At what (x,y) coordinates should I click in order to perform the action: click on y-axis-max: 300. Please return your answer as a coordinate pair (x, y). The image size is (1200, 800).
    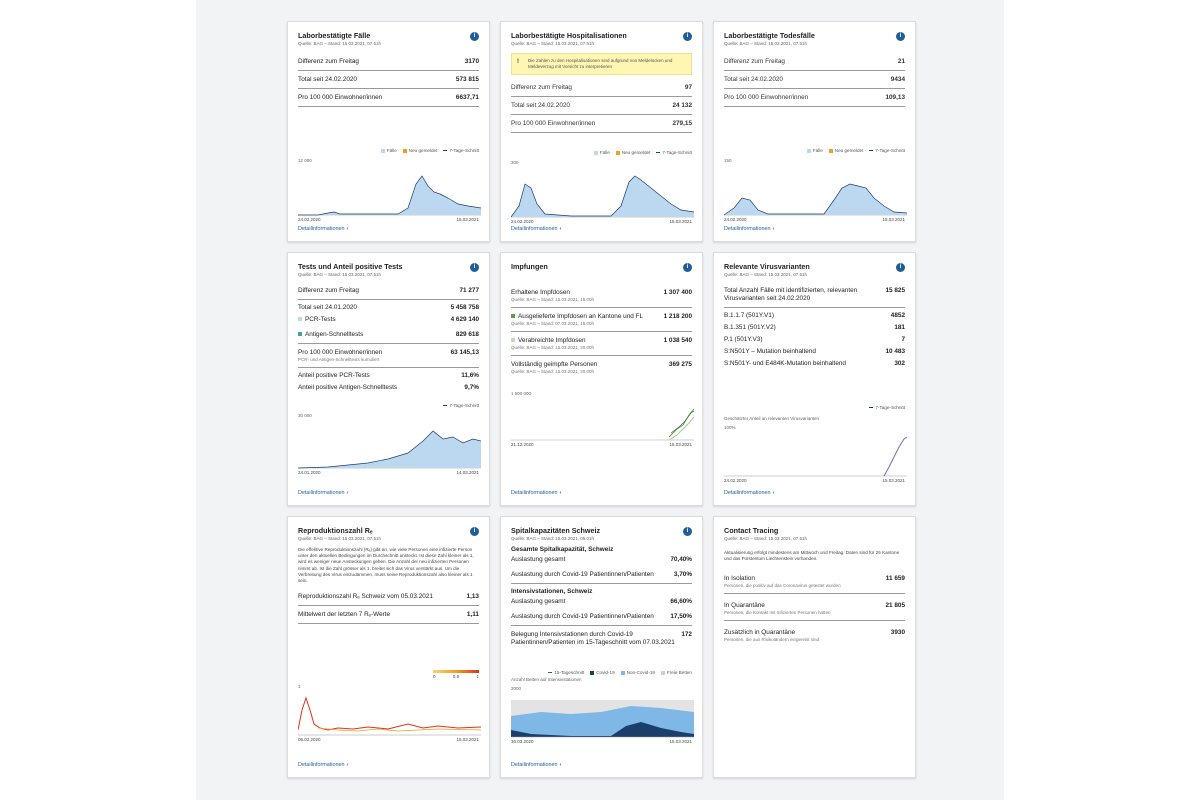
    Looking at the image, I should click on (515, 162).